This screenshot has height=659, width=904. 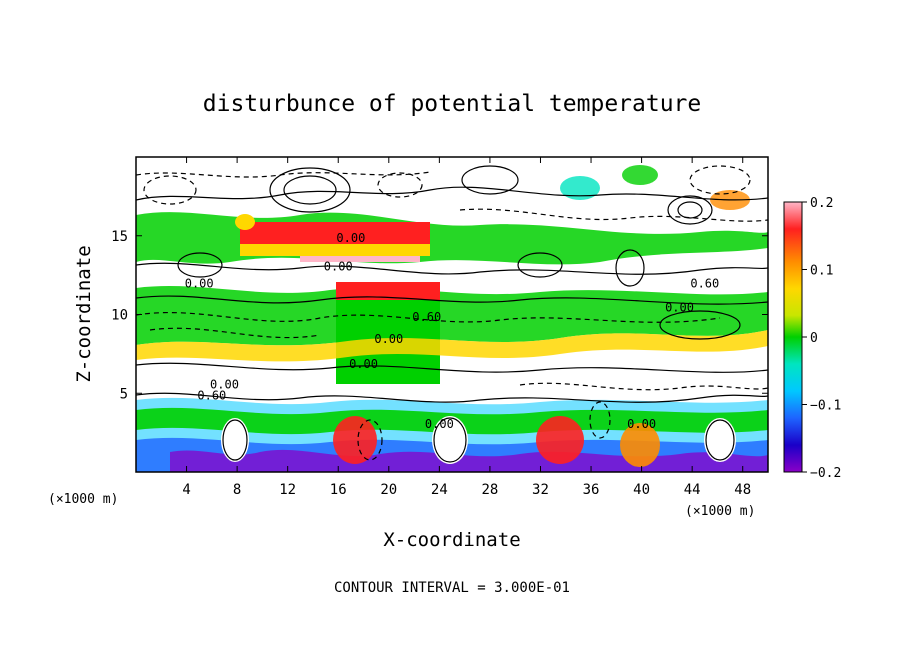 I want to click on y-axis-label: Z-coordinate, so click(x=84, y=313).